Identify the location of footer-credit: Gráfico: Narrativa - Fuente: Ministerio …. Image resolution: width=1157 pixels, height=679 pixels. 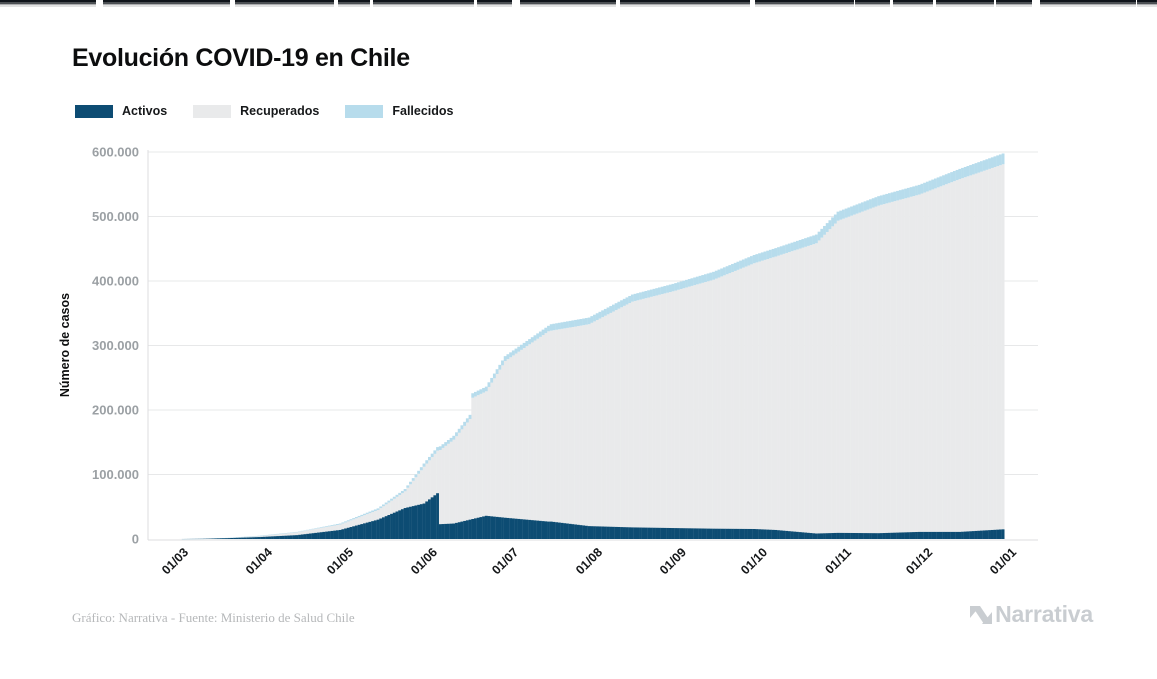
(213, 618).